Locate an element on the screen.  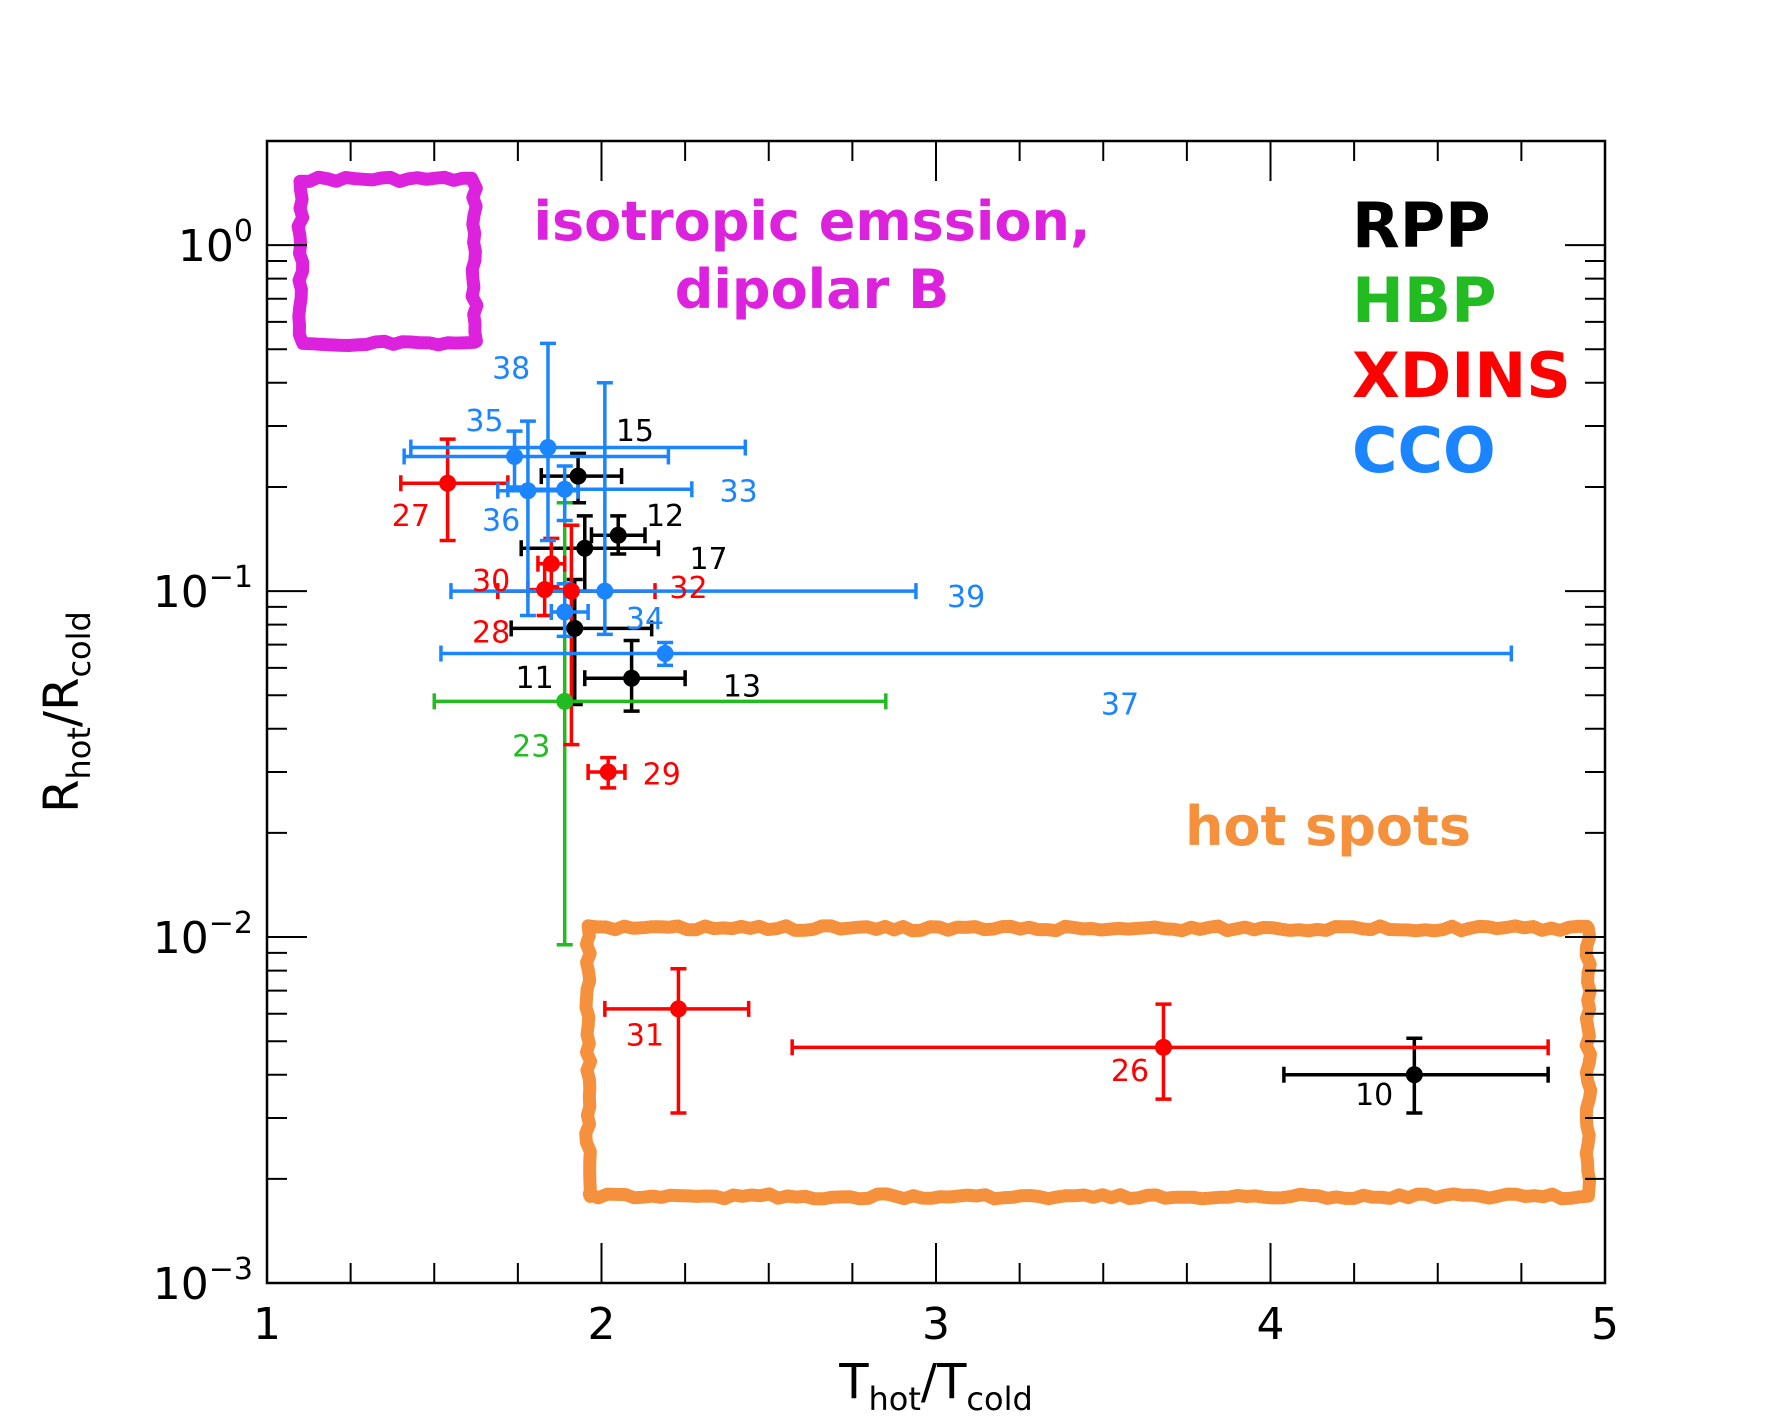
point-label-12: 12 is located at coordinates (665, 516).